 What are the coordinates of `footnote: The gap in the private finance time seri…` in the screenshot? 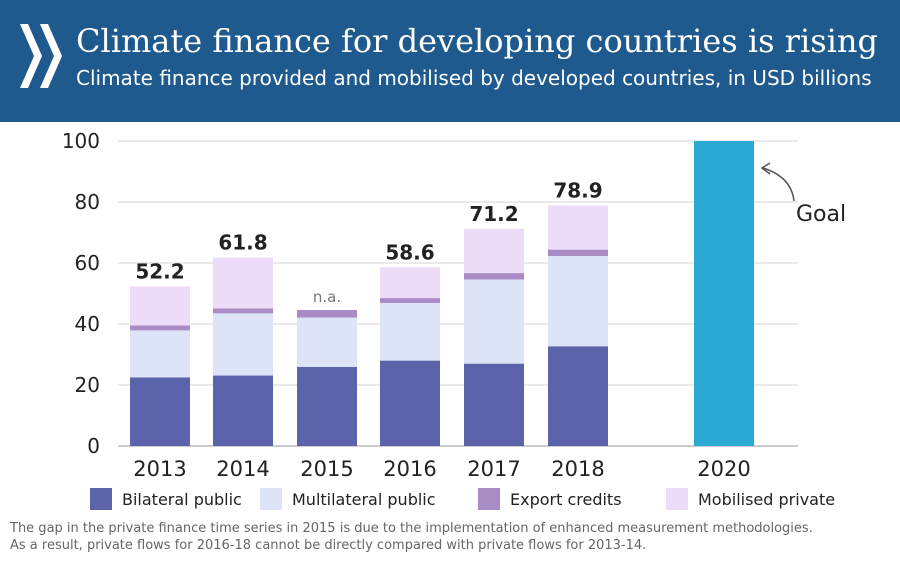 It's located at (411, 537).